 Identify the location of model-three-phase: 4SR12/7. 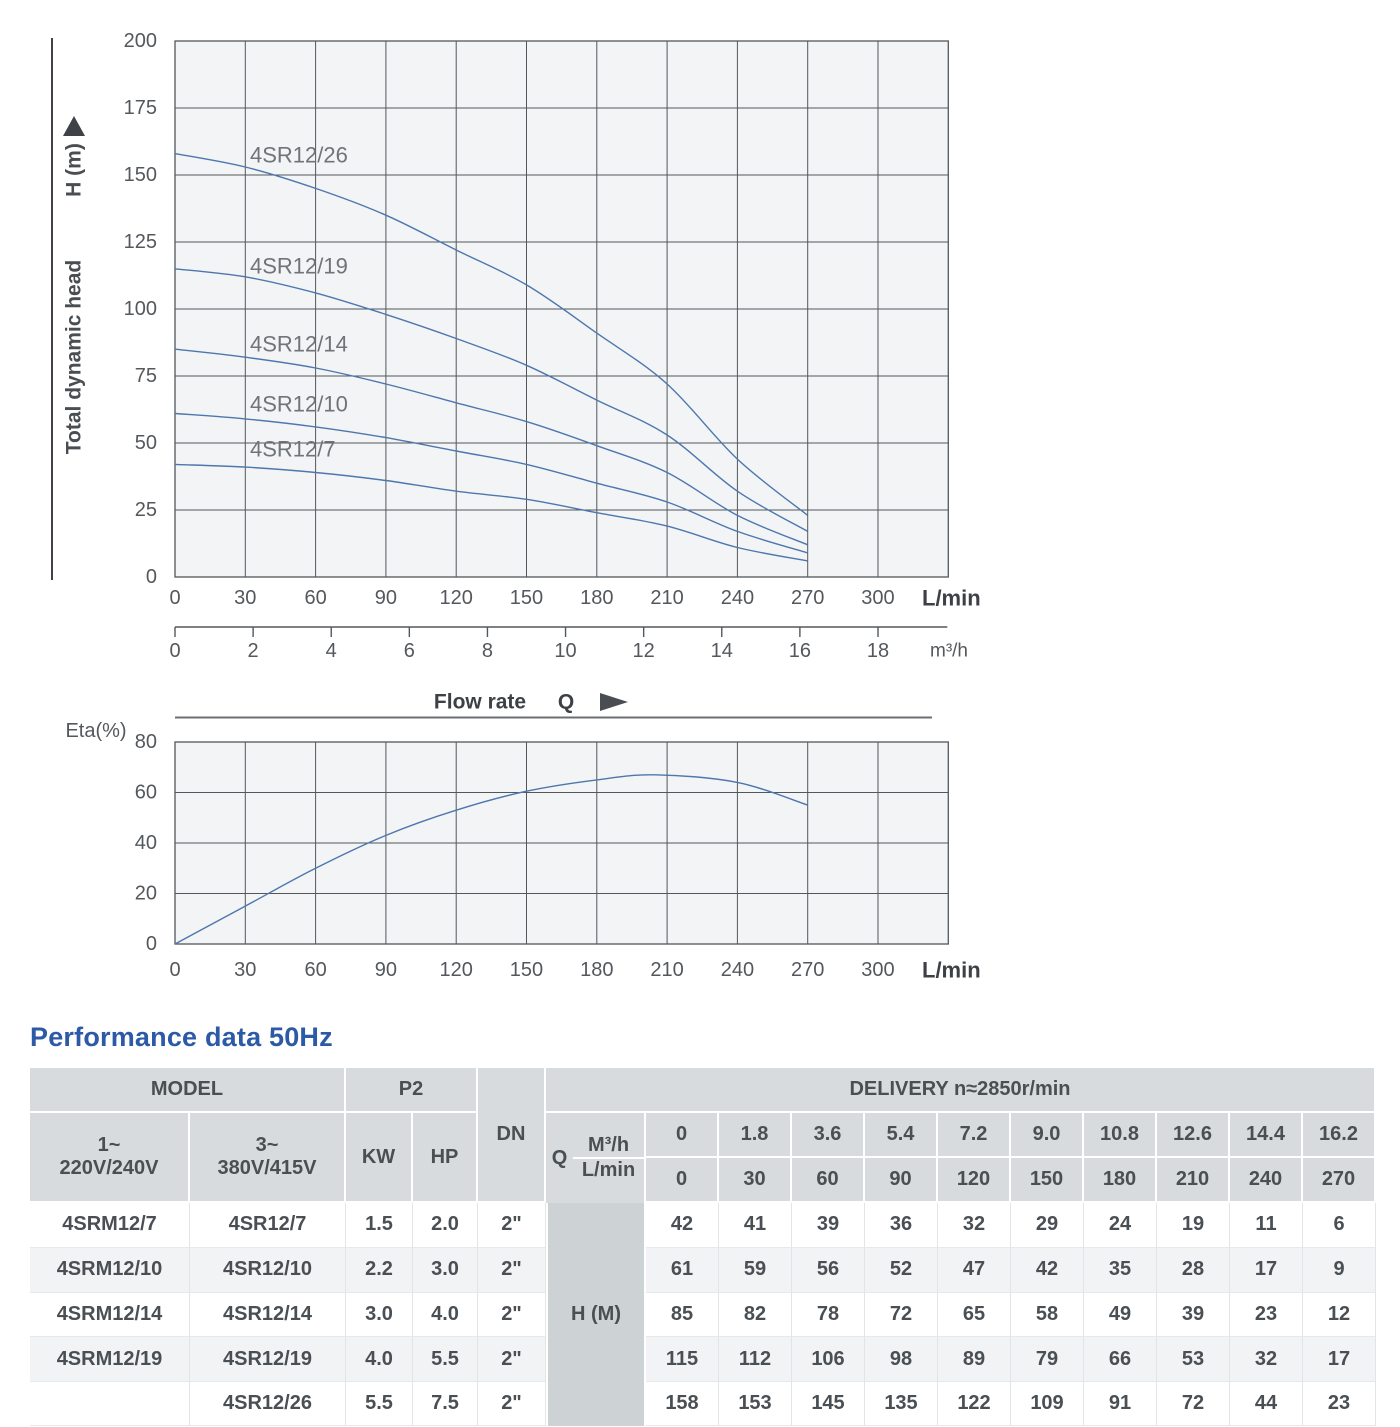
(268, 1225).